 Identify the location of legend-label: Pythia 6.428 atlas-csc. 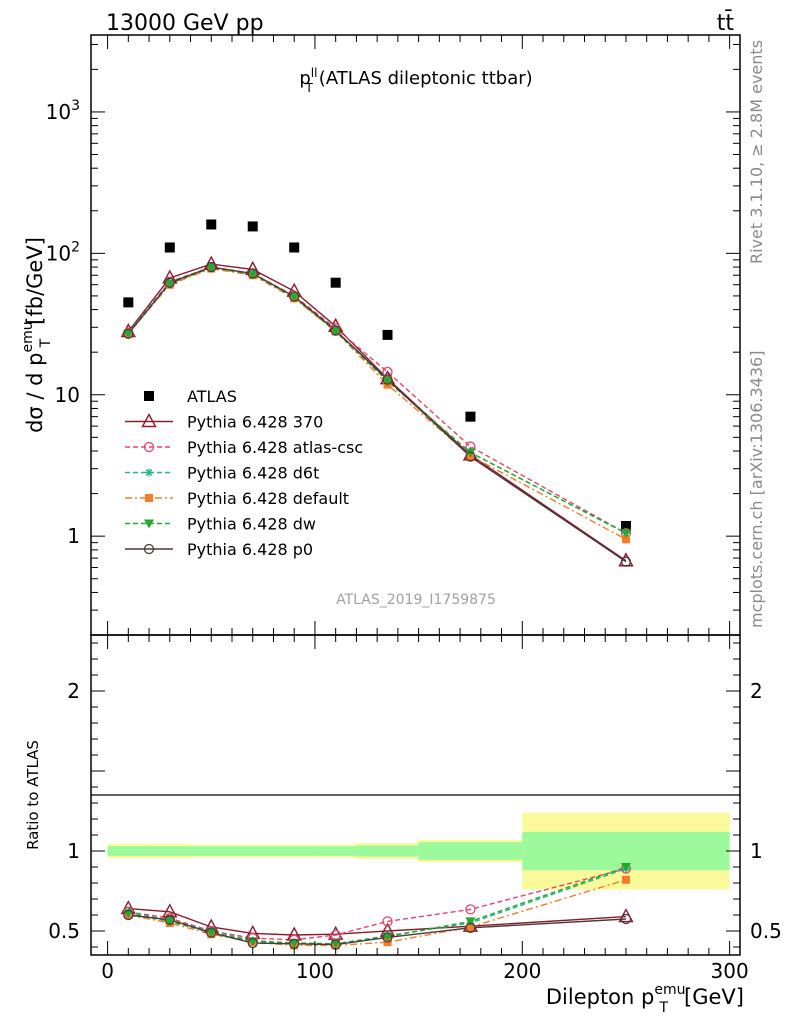
(275, 447).